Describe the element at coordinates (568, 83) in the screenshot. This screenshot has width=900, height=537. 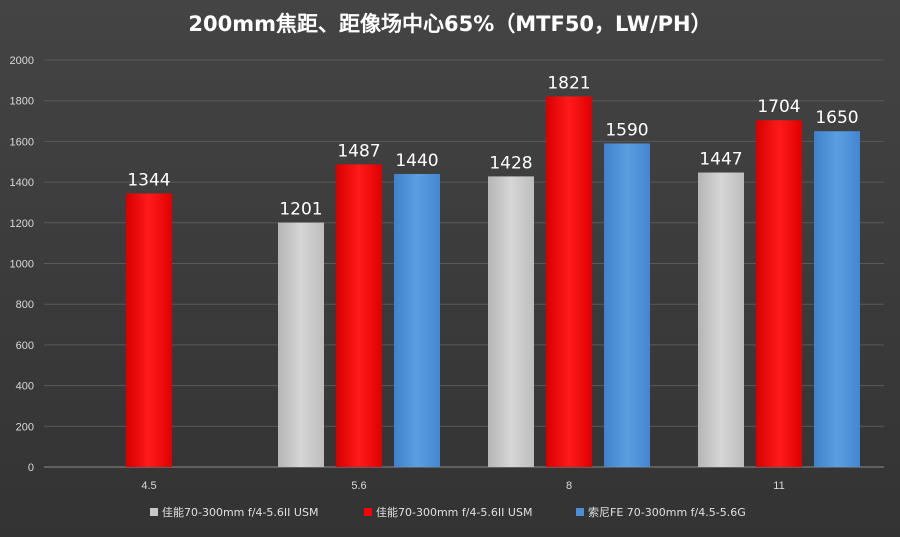
I see `data-label: 1821` at that location.